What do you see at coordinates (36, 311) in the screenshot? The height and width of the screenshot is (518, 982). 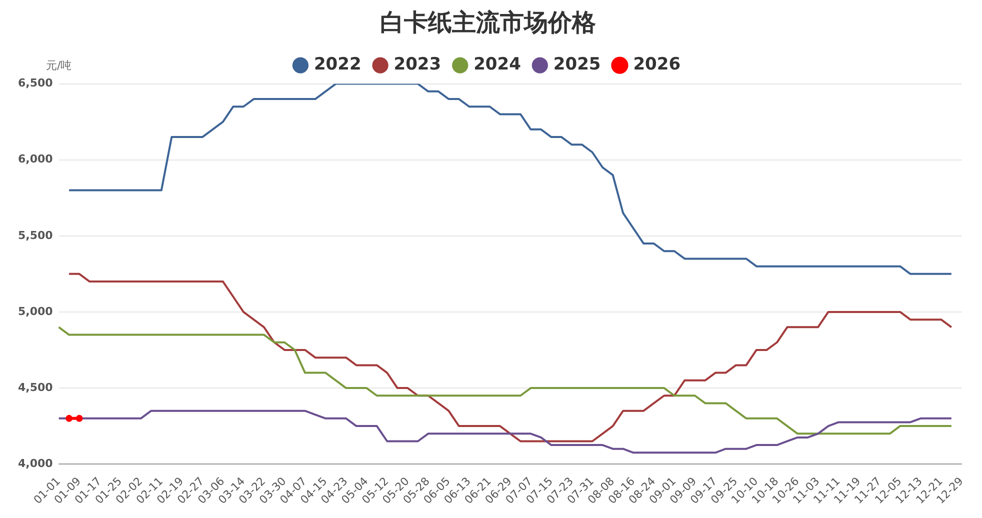 I see `y-tick-label: 5,000` at bounding box center [36, 311].